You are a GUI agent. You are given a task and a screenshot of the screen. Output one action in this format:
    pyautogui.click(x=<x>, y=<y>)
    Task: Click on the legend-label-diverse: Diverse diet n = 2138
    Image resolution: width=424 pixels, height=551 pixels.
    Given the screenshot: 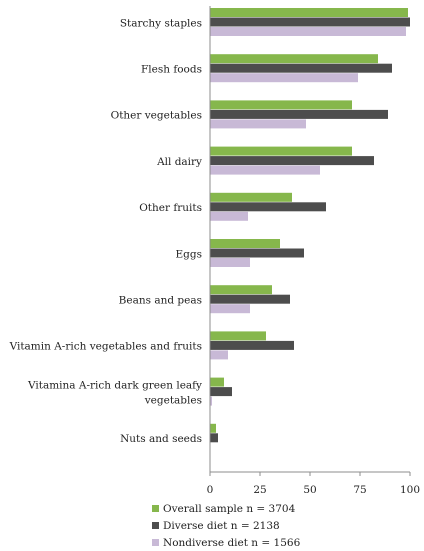 What is the action you would take?
    pyautogui.click(x=221, y=525)
    